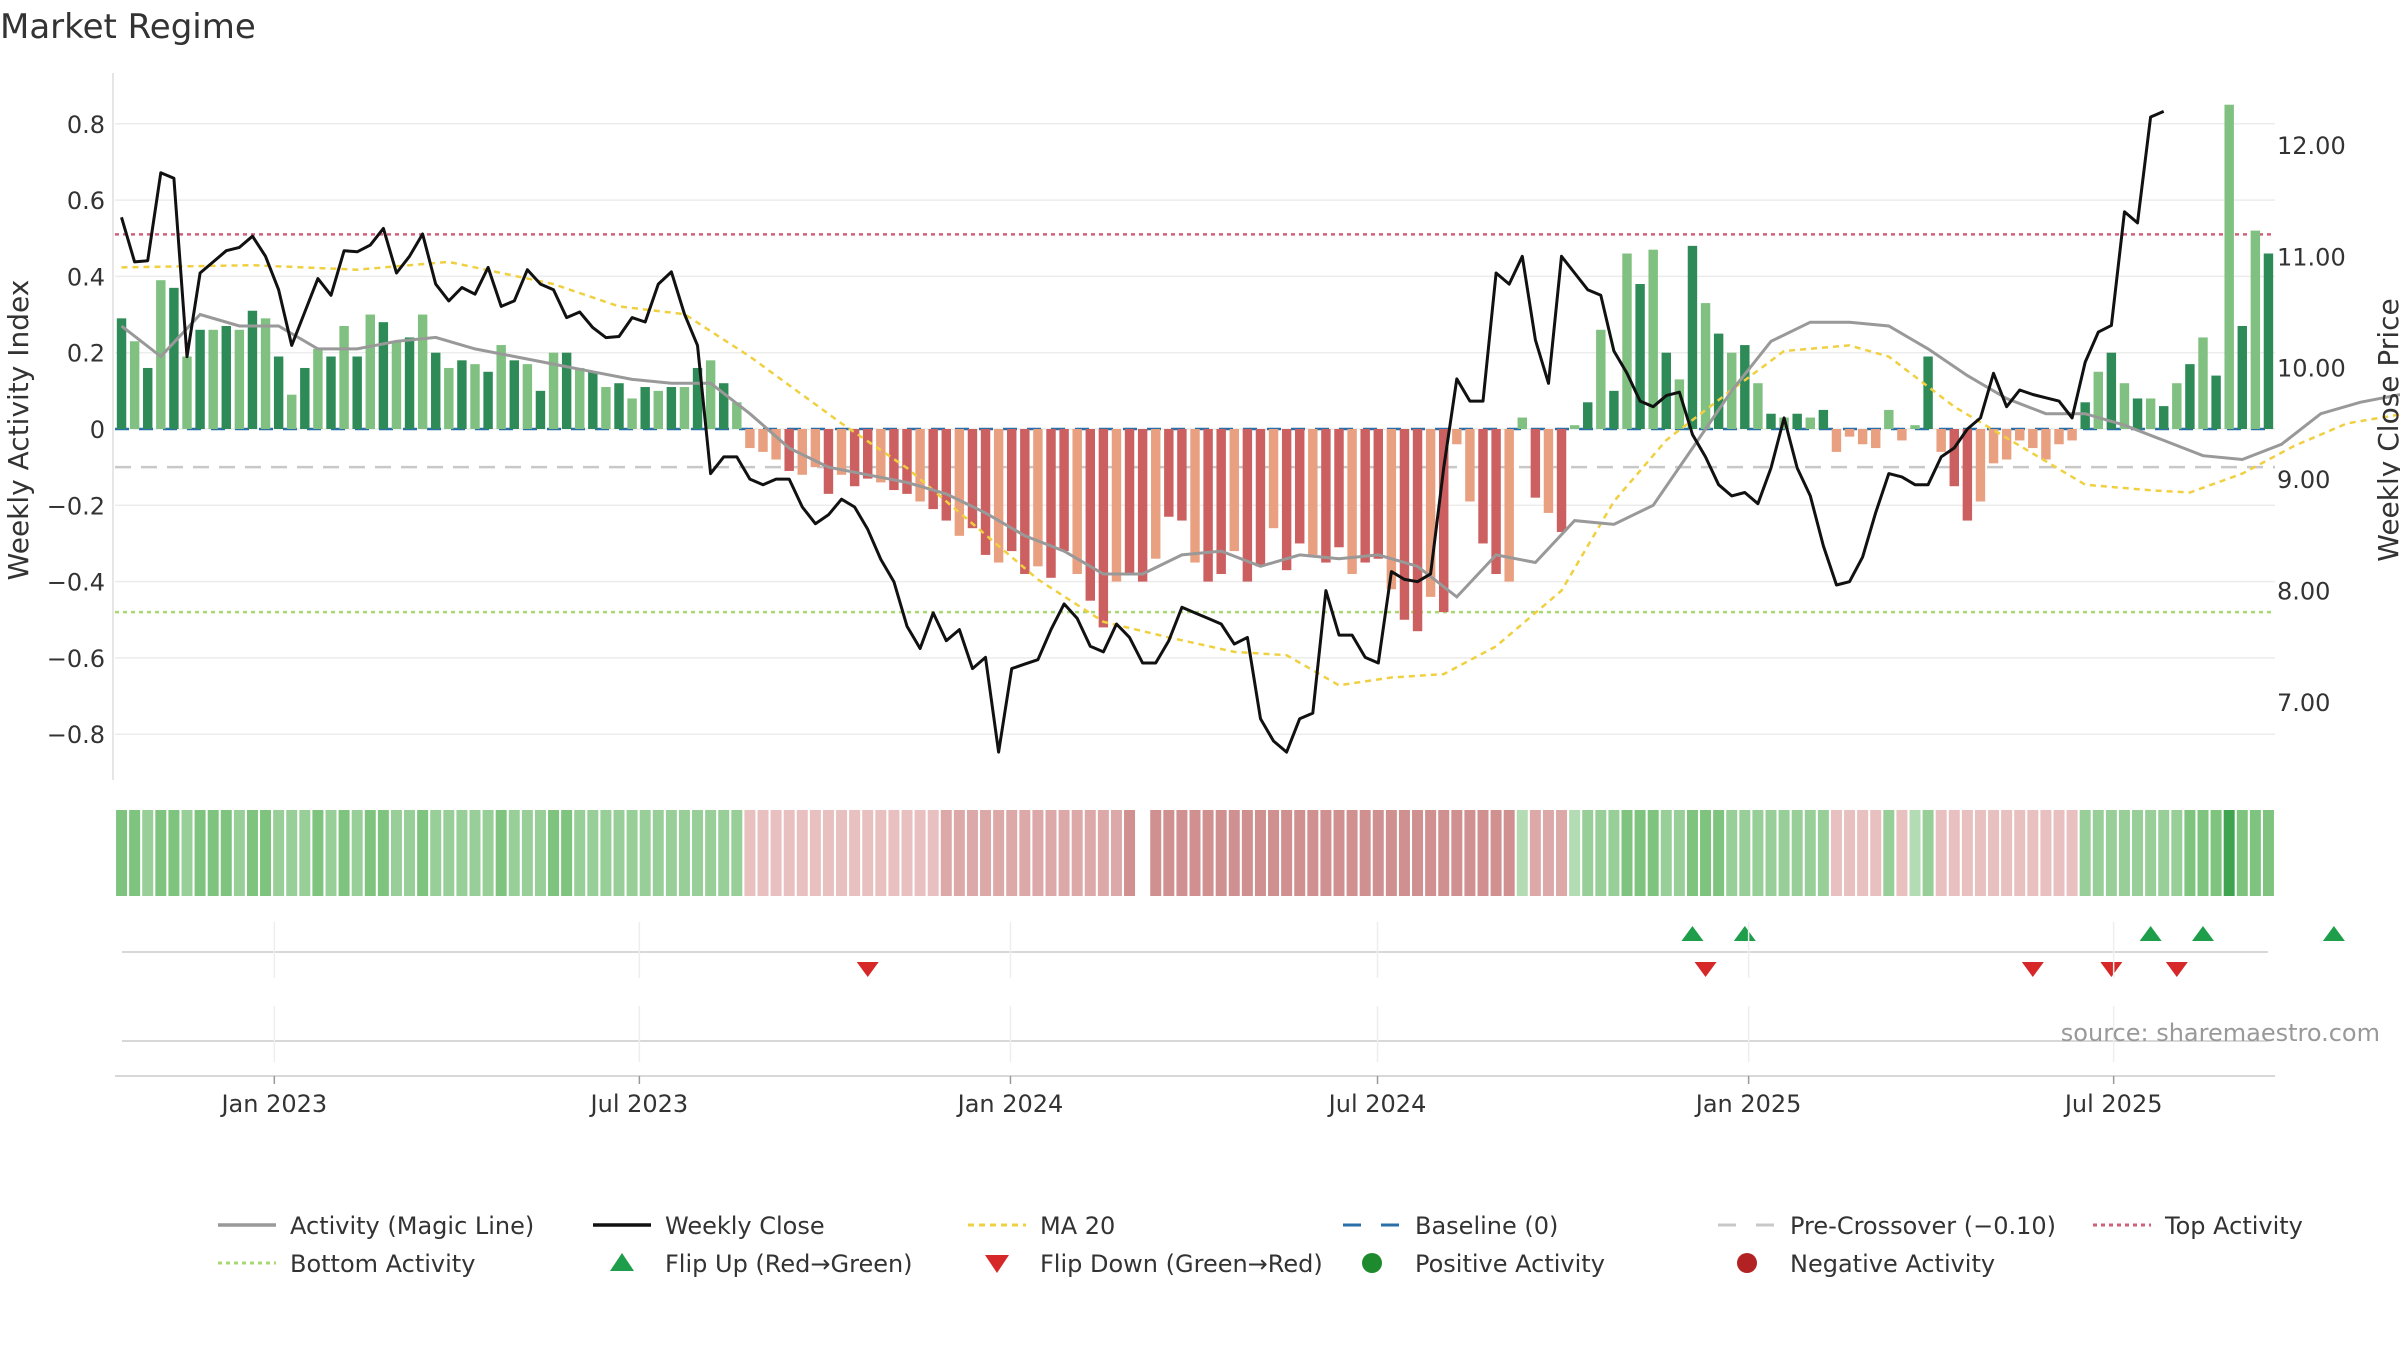 This screenshot has width=2400, height=1350. What do you see at coordinates (97, 430) in the screenshot?
I see `y-tick-left: 0` at bounding box center [97, 430].